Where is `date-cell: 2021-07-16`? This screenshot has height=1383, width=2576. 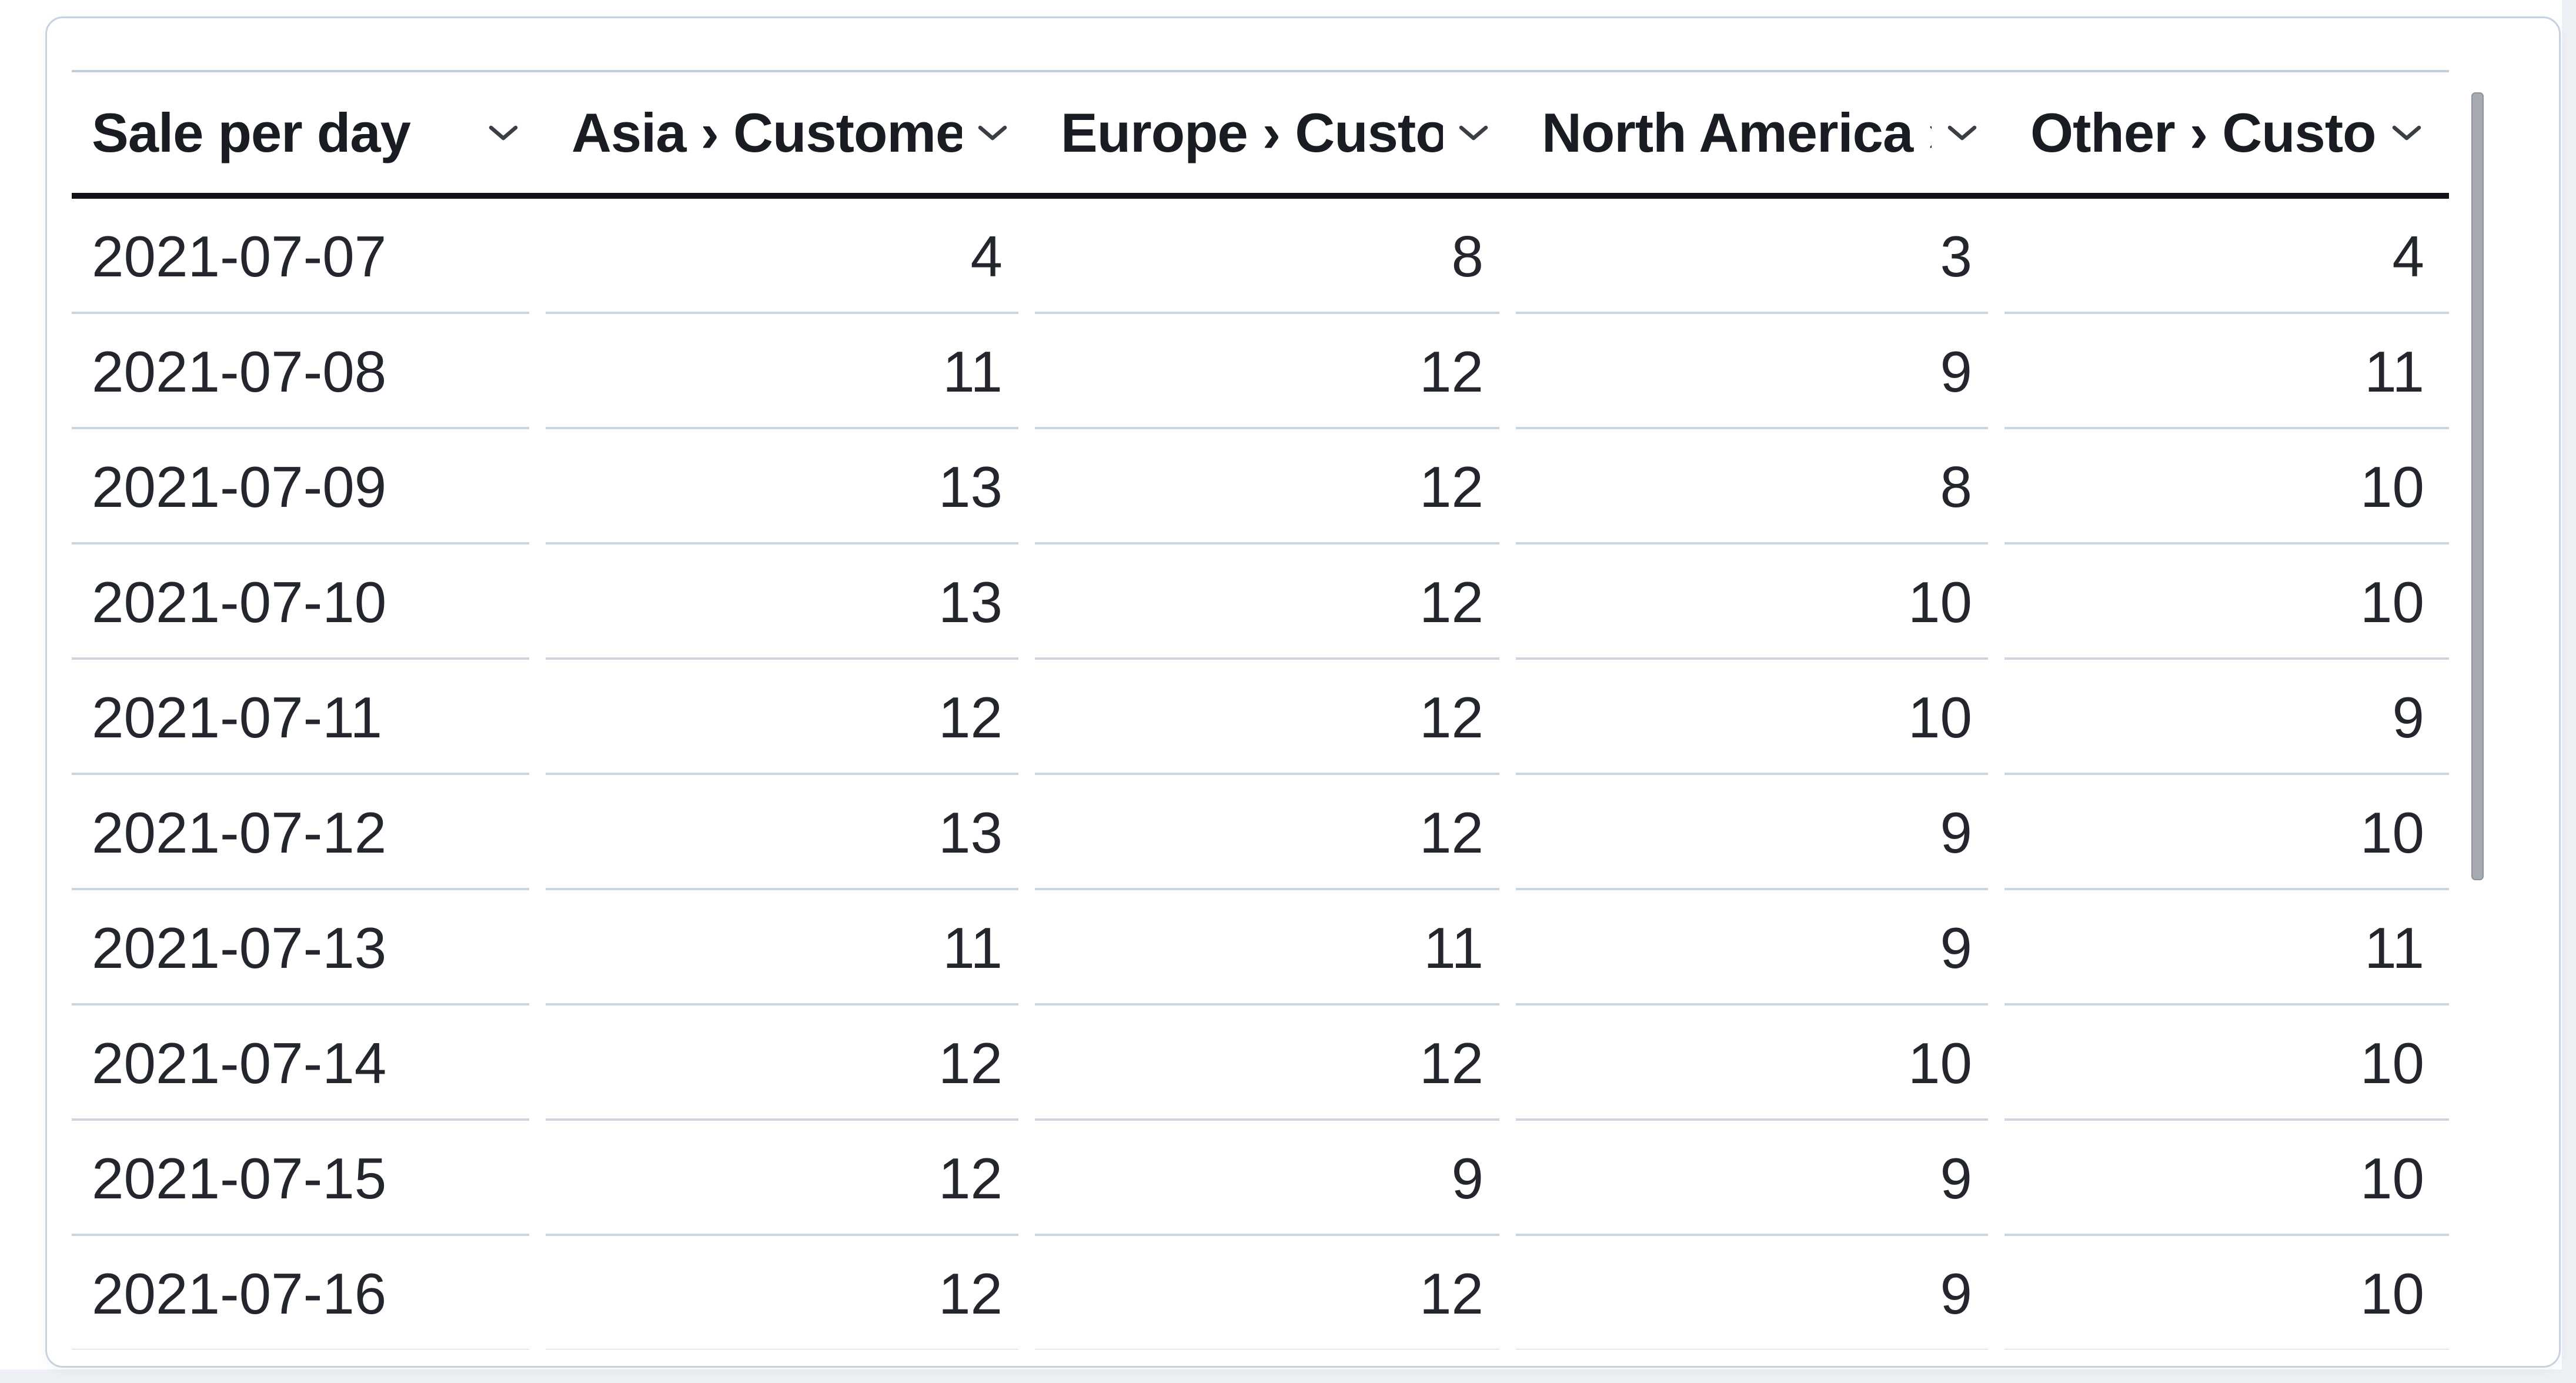
date-cell: 2021-07-16 is located at coordinates (309, 1292).